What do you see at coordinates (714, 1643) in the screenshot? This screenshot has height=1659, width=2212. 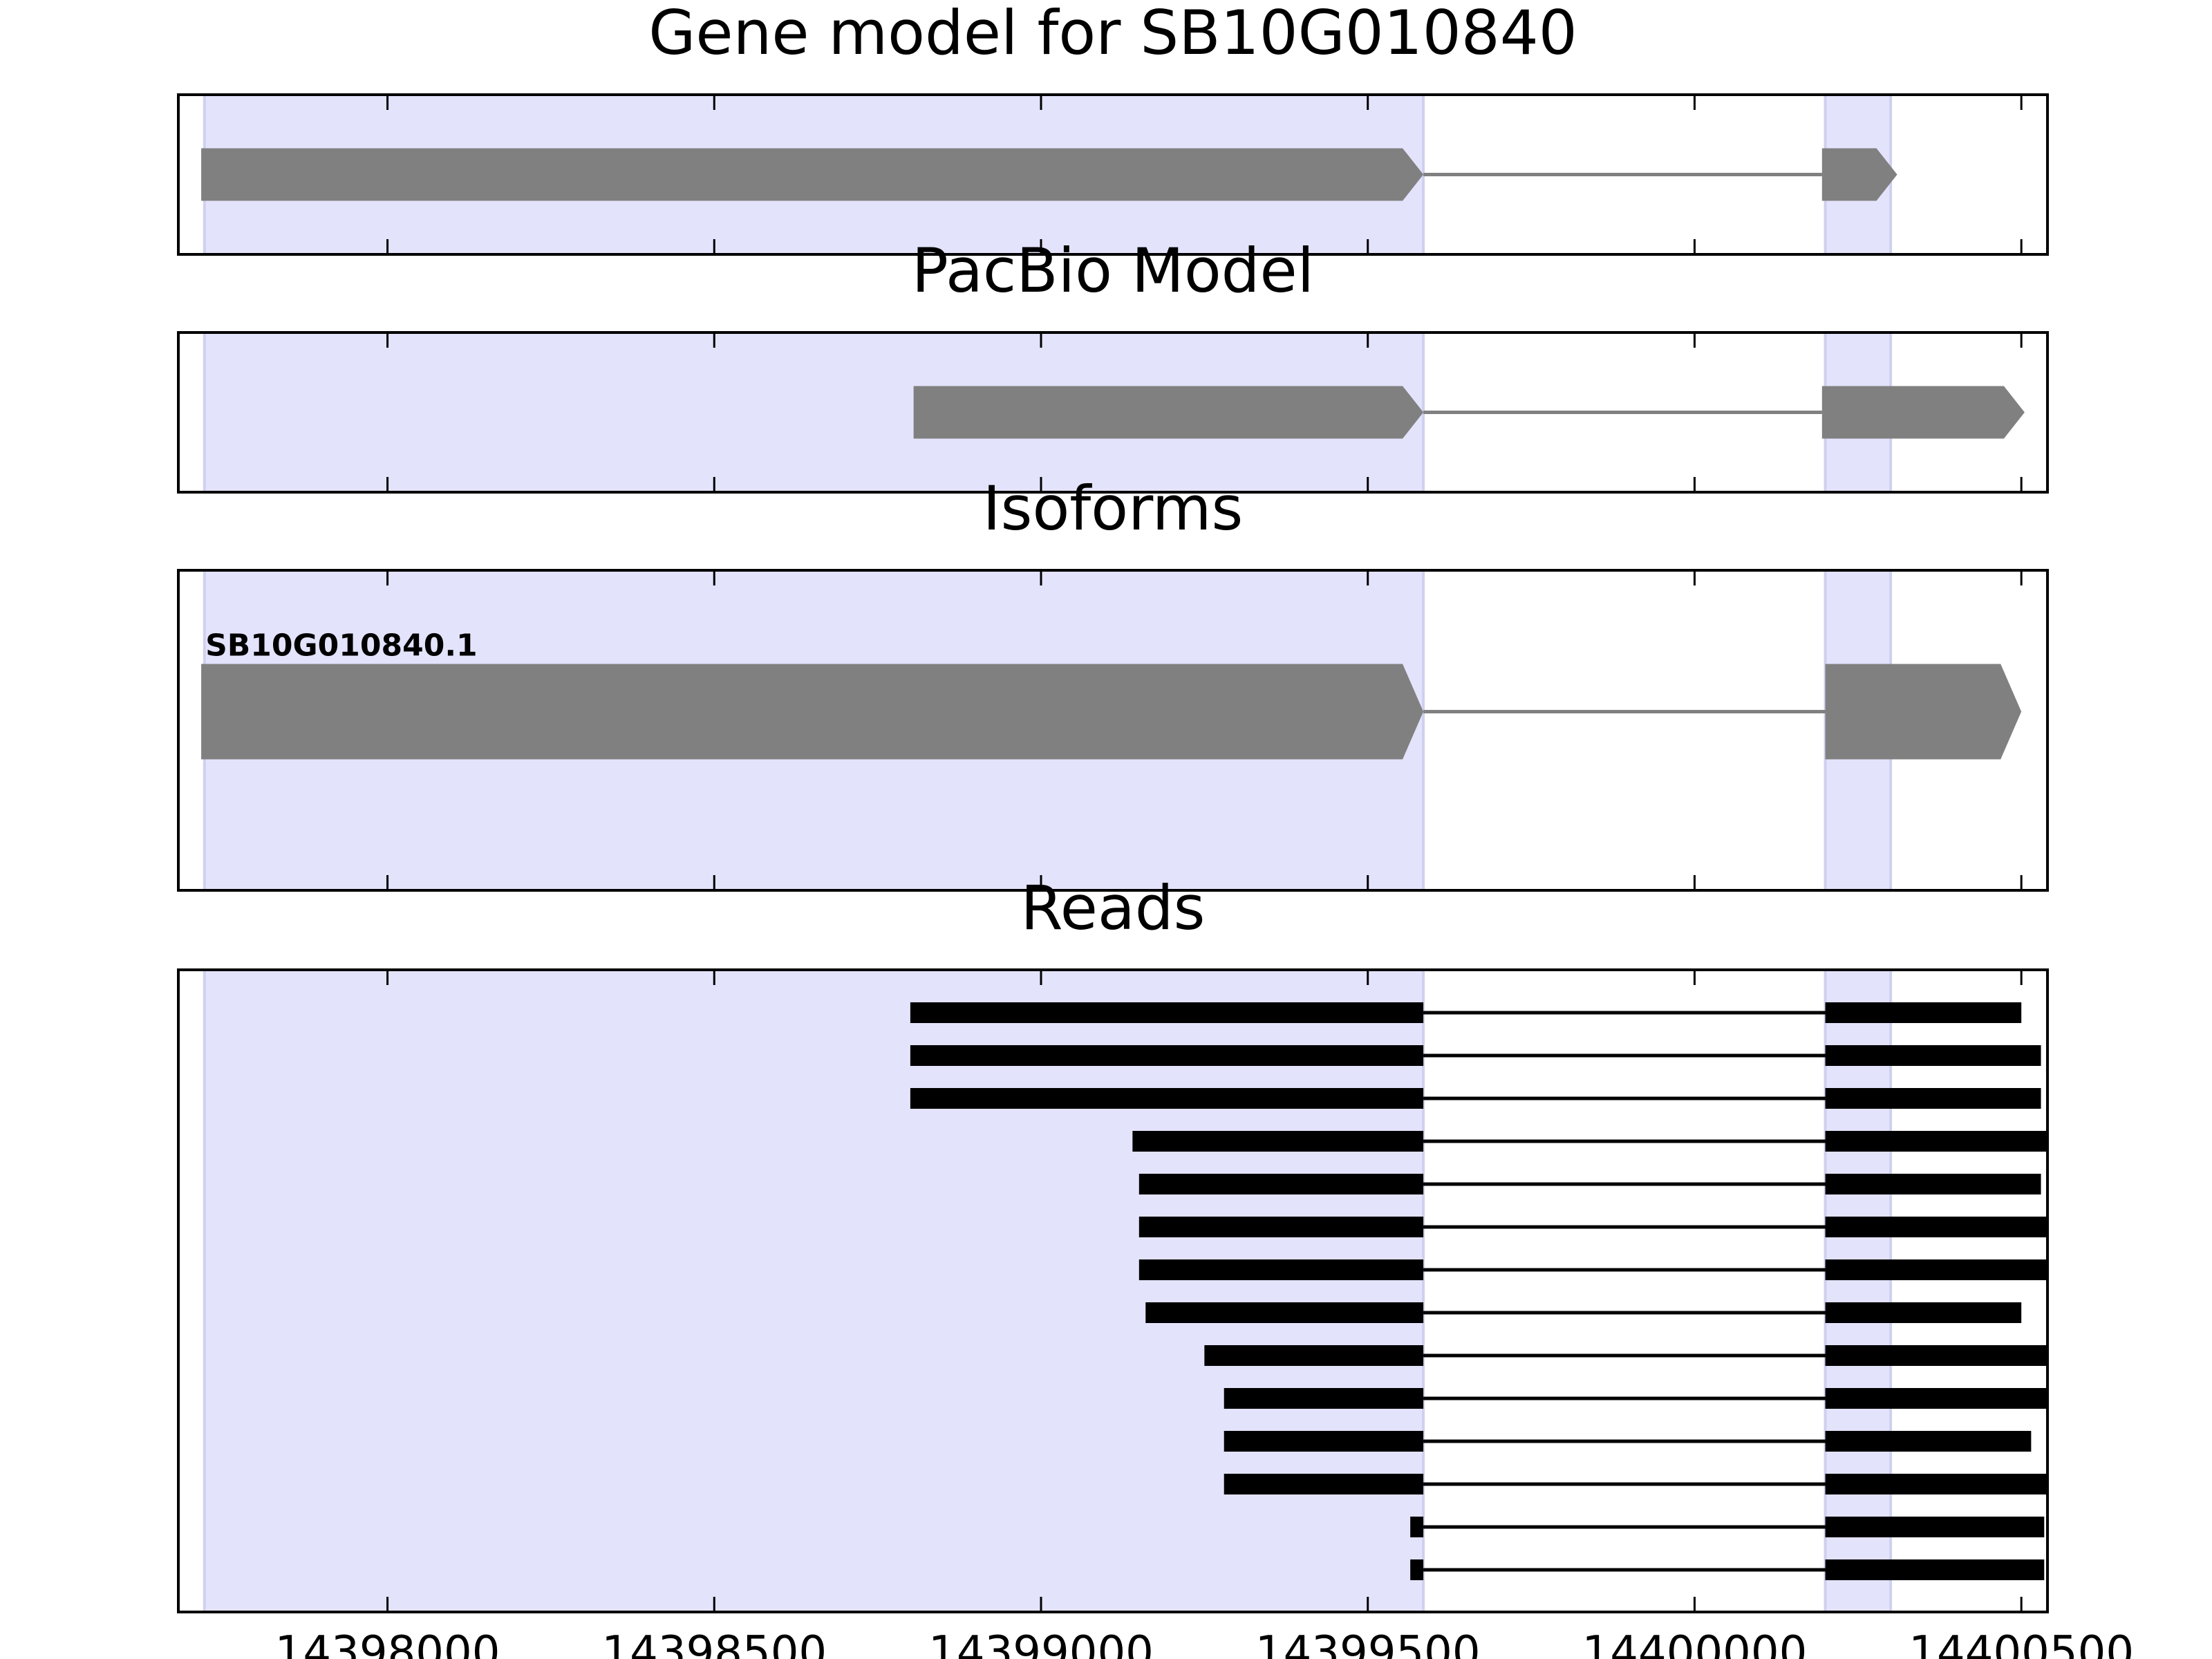 I see `x-tick-label: 14398500` at bounding box center [714, 1643].